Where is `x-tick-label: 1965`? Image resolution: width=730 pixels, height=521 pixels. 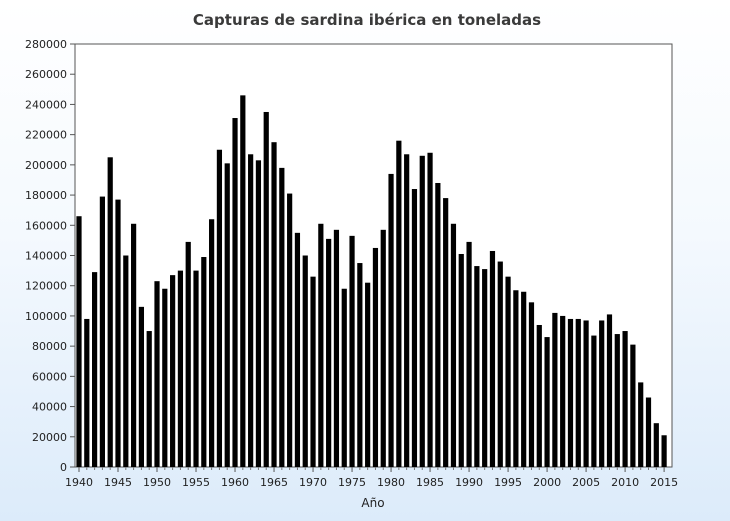 x-tick-label: 1965 is located at coordinates (274, 482).